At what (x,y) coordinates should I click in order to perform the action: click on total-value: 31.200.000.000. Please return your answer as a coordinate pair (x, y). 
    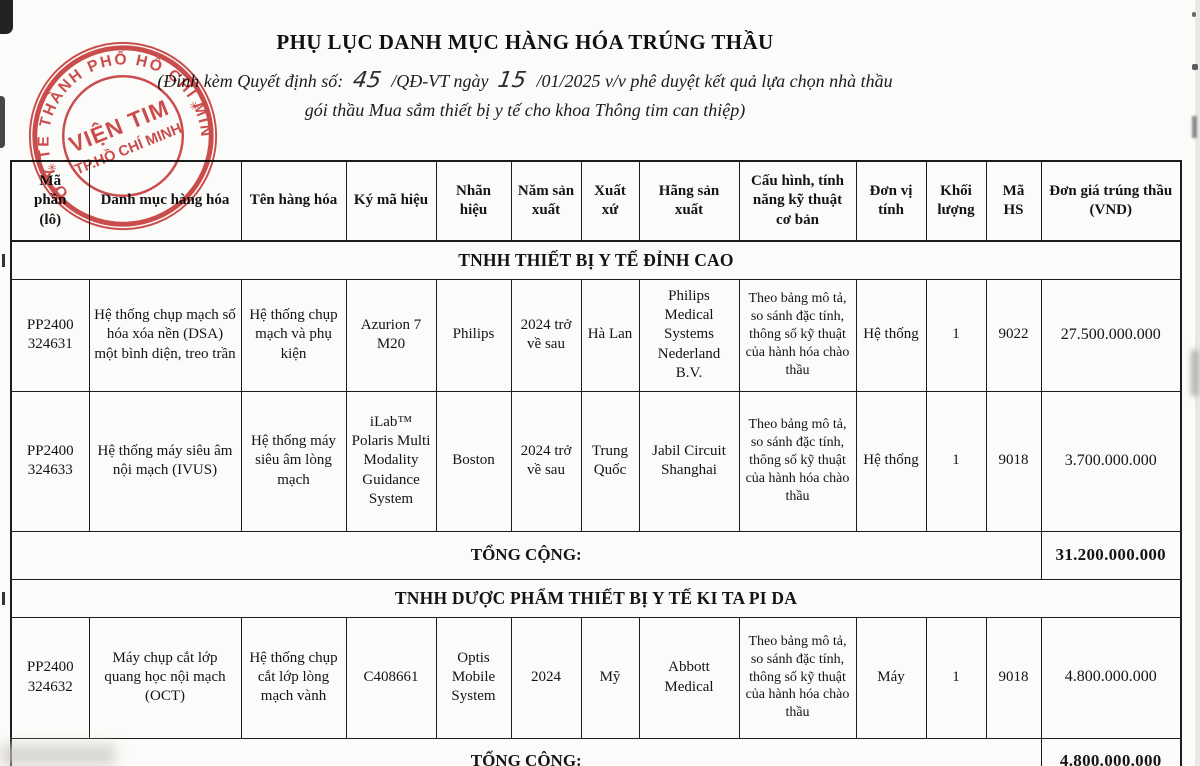
    Looking at the image, I should click on (1111, 555).